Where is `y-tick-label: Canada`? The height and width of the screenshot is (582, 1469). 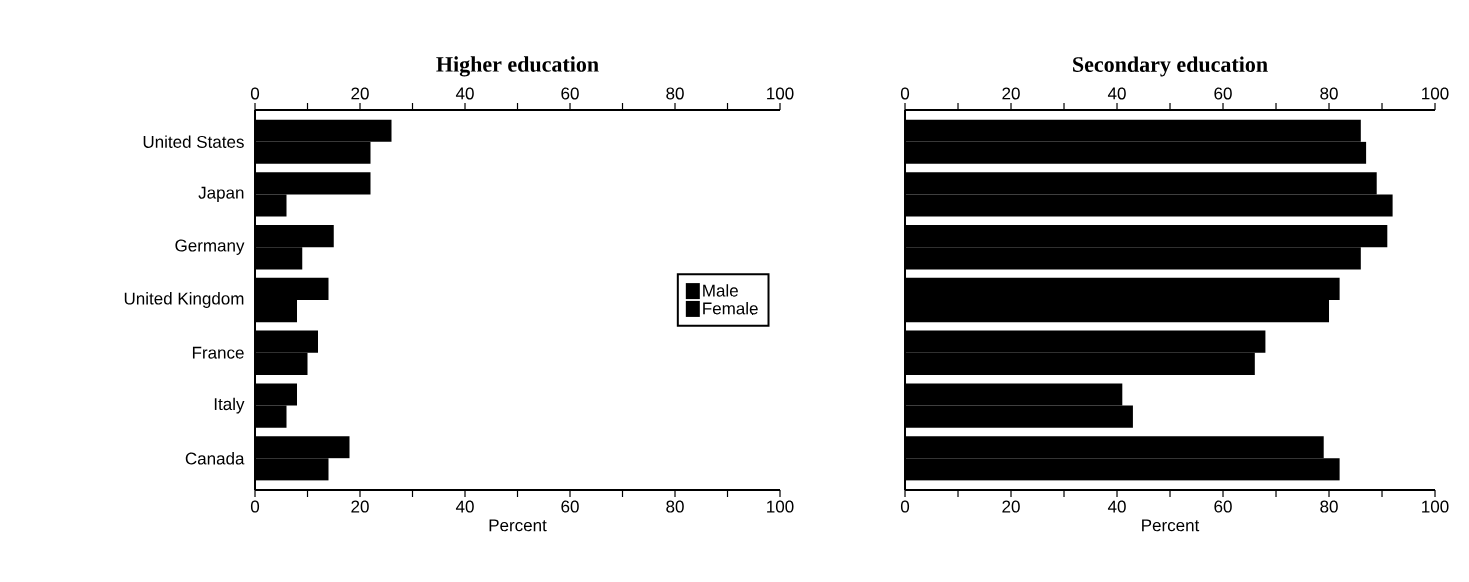
y-tick-label: Canada is located at coordinates (215, 458).